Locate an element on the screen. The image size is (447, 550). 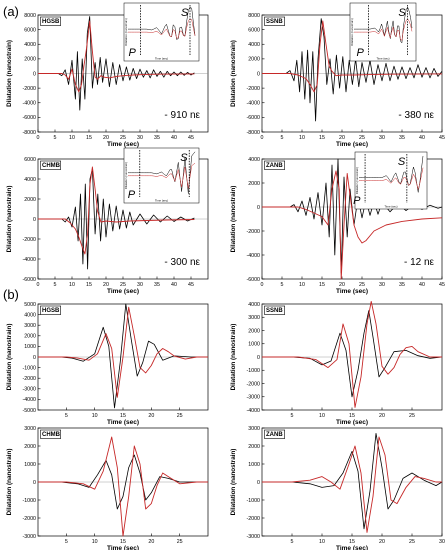
plot-frame is located at coordinates (352, 219).